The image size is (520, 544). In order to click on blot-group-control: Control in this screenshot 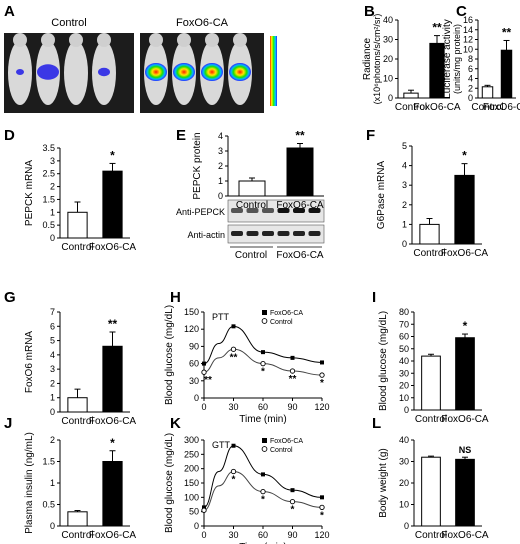, I will do `click(251, 255)`.